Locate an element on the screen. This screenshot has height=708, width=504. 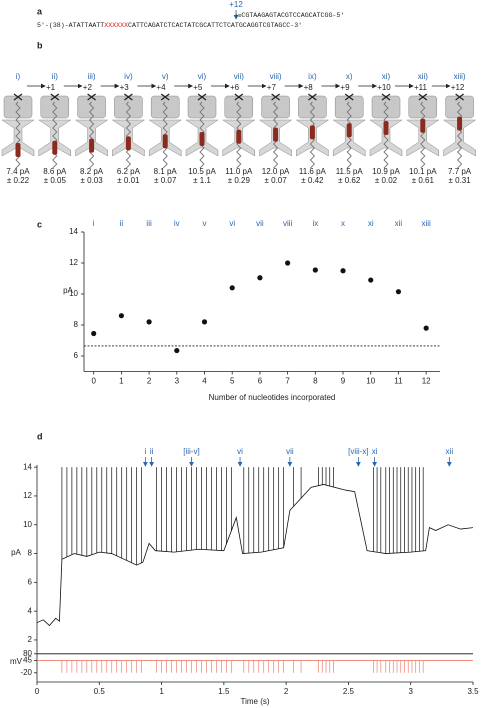
x-tick-label: 1.5 is located at coordinates (224, 691).